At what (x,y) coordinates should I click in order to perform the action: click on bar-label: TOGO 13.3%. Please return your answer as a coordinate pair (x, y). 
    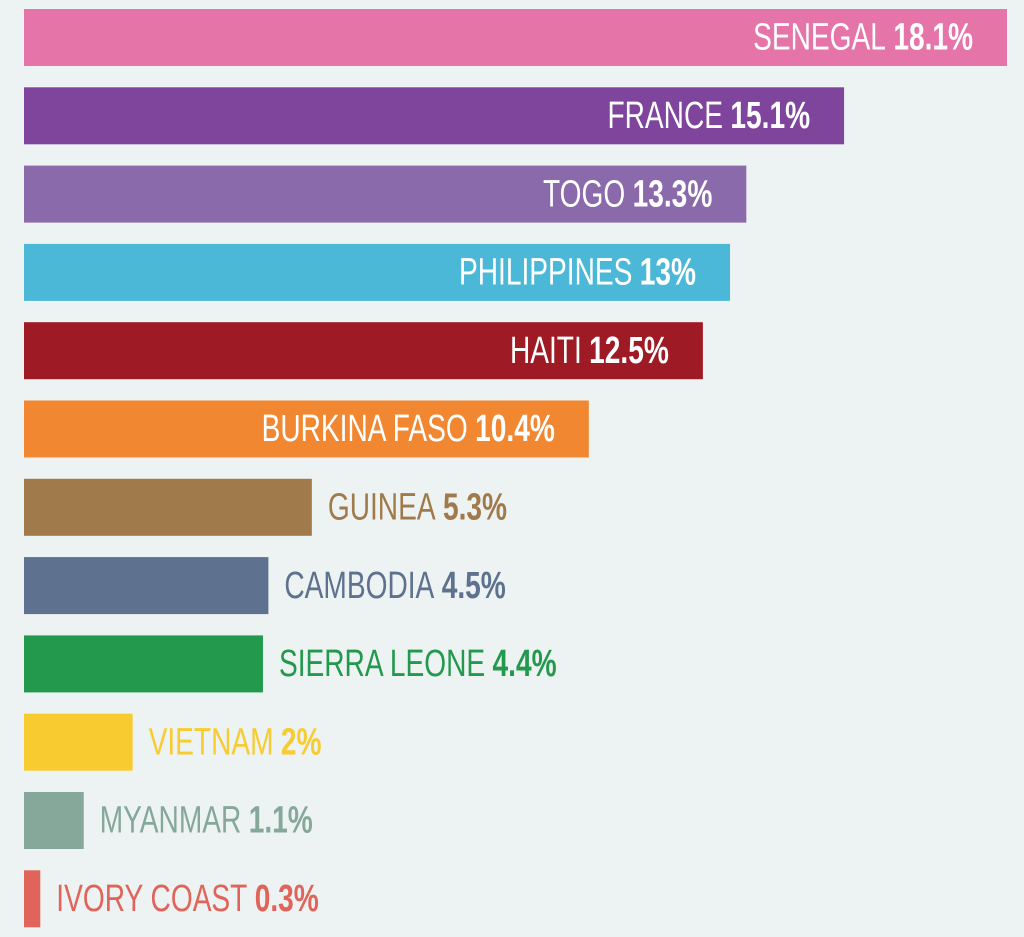
    Looking at the image, I should click on (627, 194).